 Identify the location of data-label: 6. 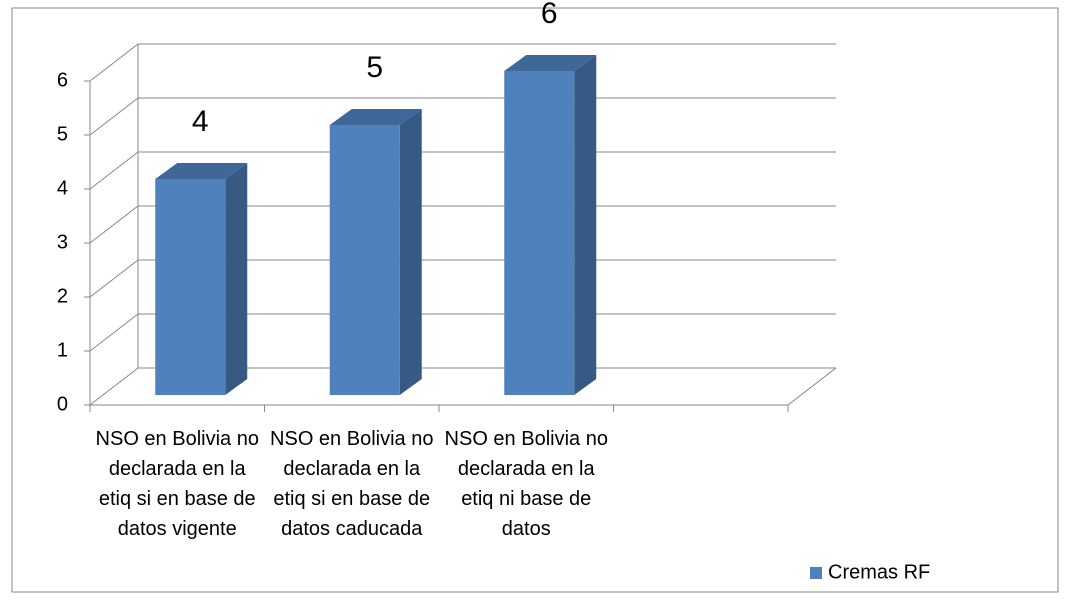
(549, 15).